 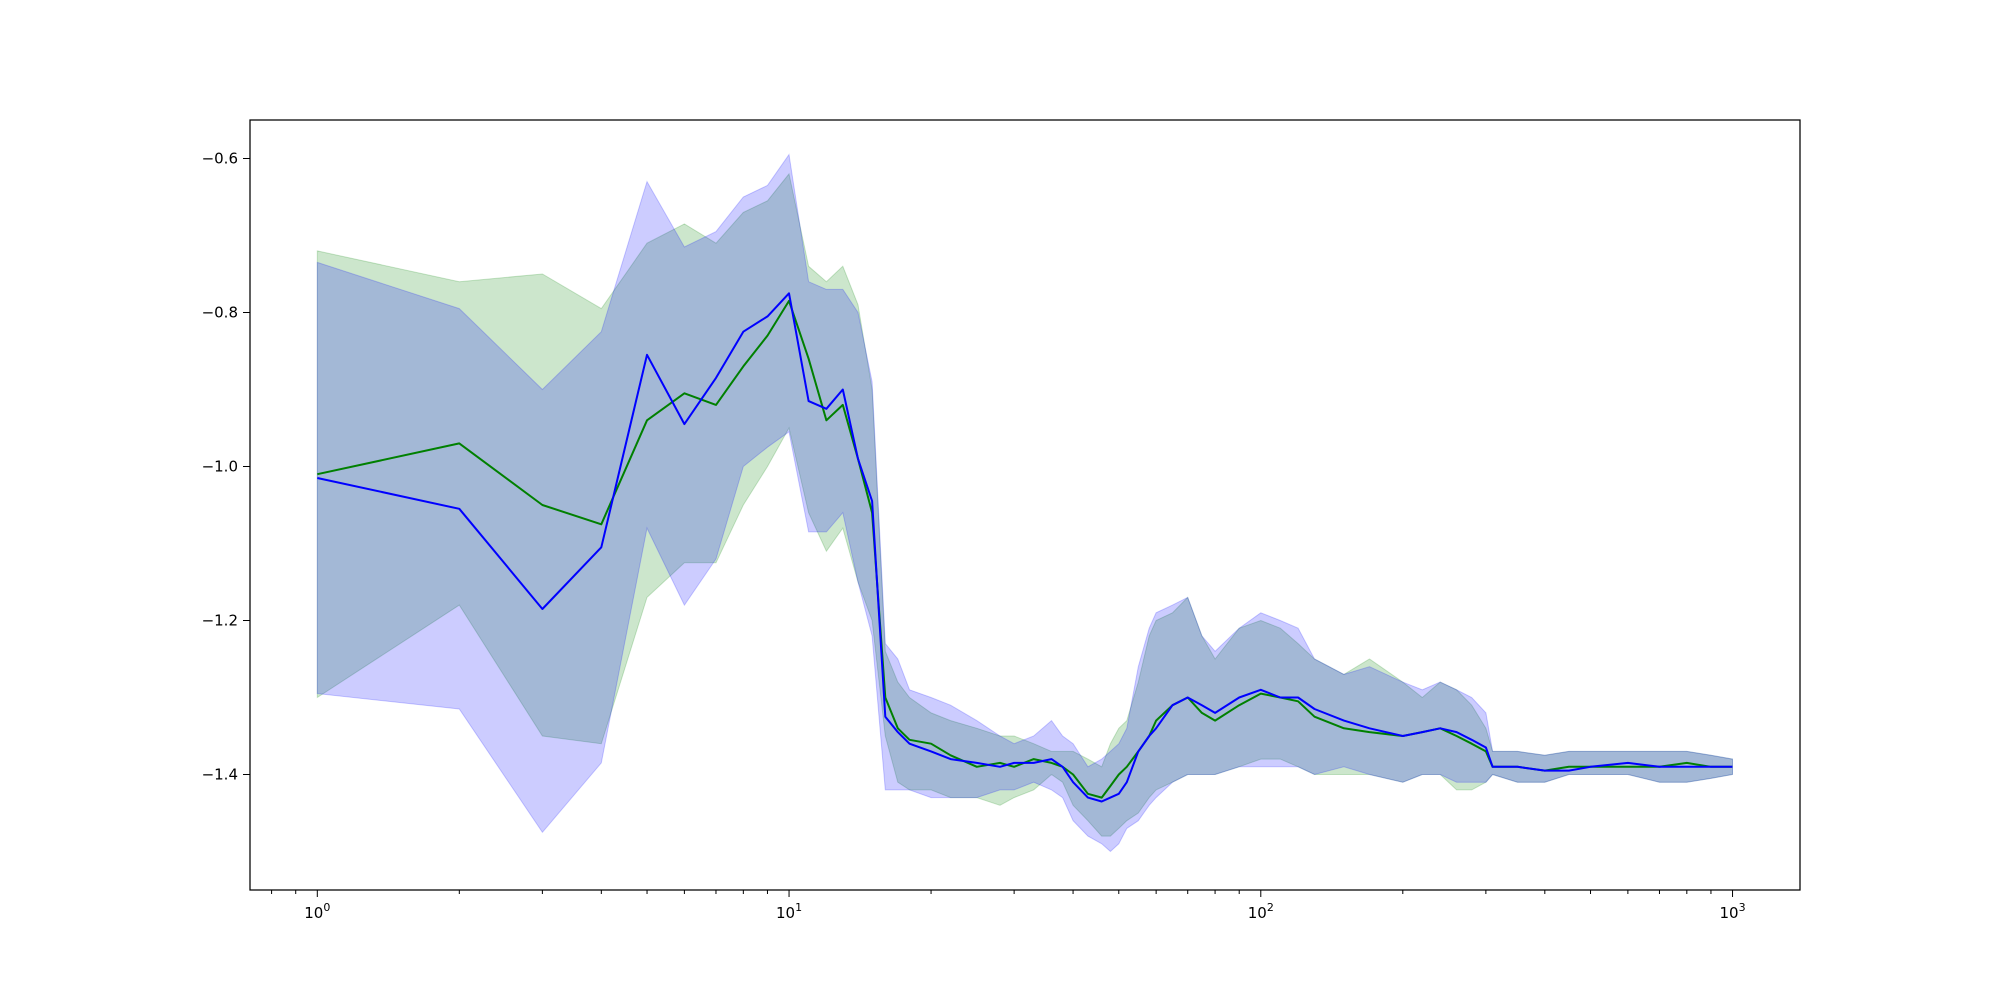 I want to click on x-tick-label: 10¹, so click(x=789, y=911).